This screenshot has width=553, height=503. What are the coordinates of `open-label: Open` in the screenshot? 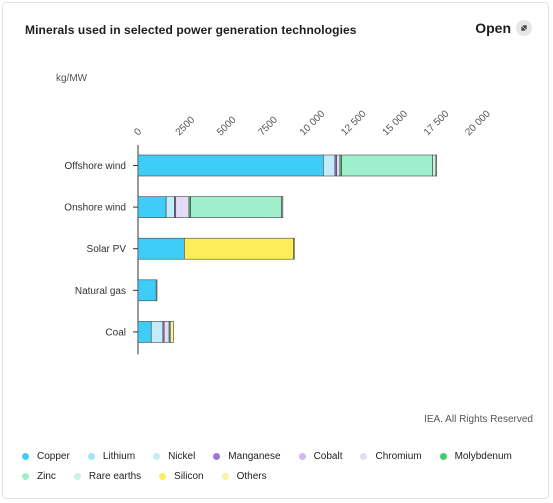 It's located at (493, 28).